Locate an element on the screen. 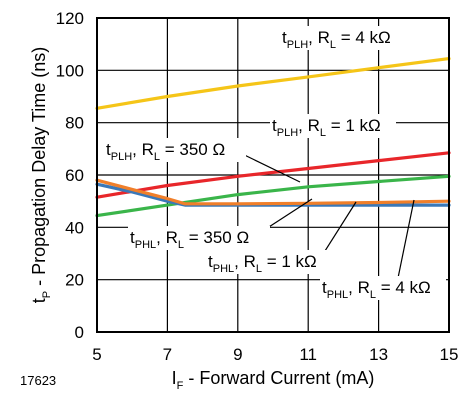 This screenshot has width=468, height=396. y-tick-label: 80 is located at coordinates (74, 123).